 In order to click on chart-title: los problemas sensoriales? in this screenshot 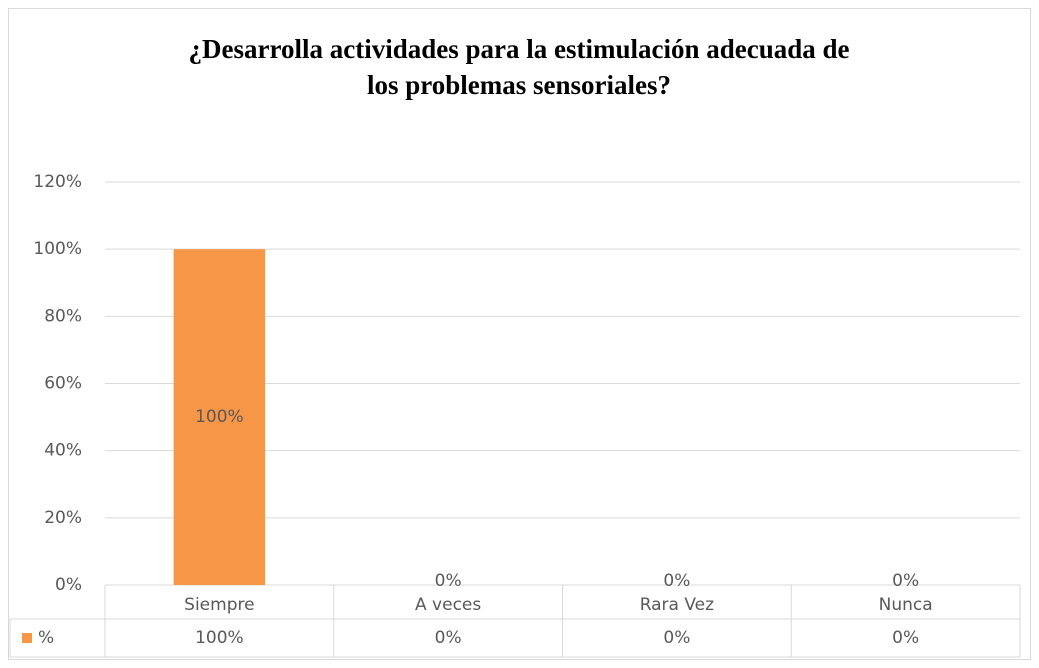, I will do `click(519, 85)`.